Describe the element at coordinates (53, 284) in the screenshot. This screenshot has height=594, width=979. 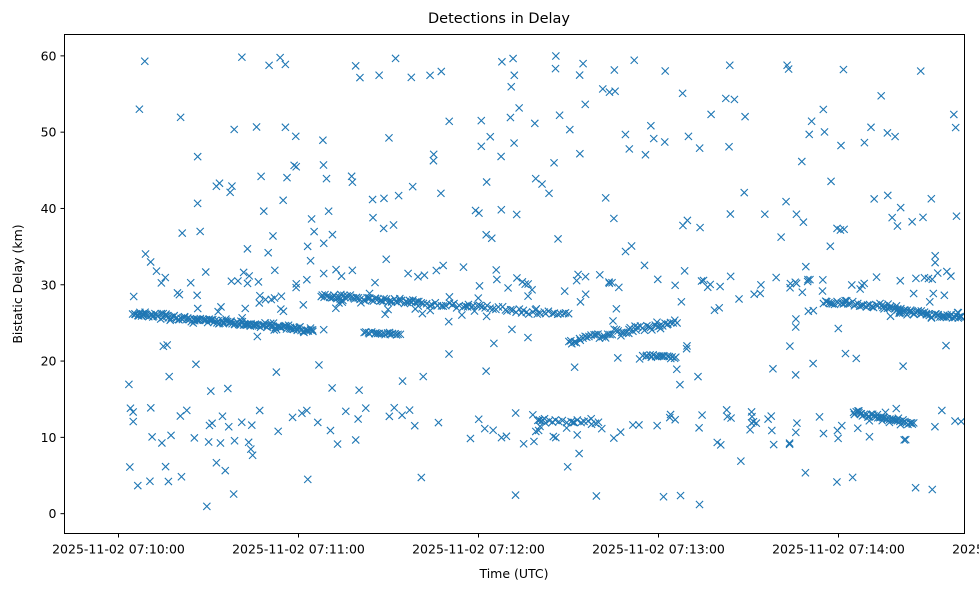
I see `y-axis: 0 10 20 30 40 50 60` at that location.